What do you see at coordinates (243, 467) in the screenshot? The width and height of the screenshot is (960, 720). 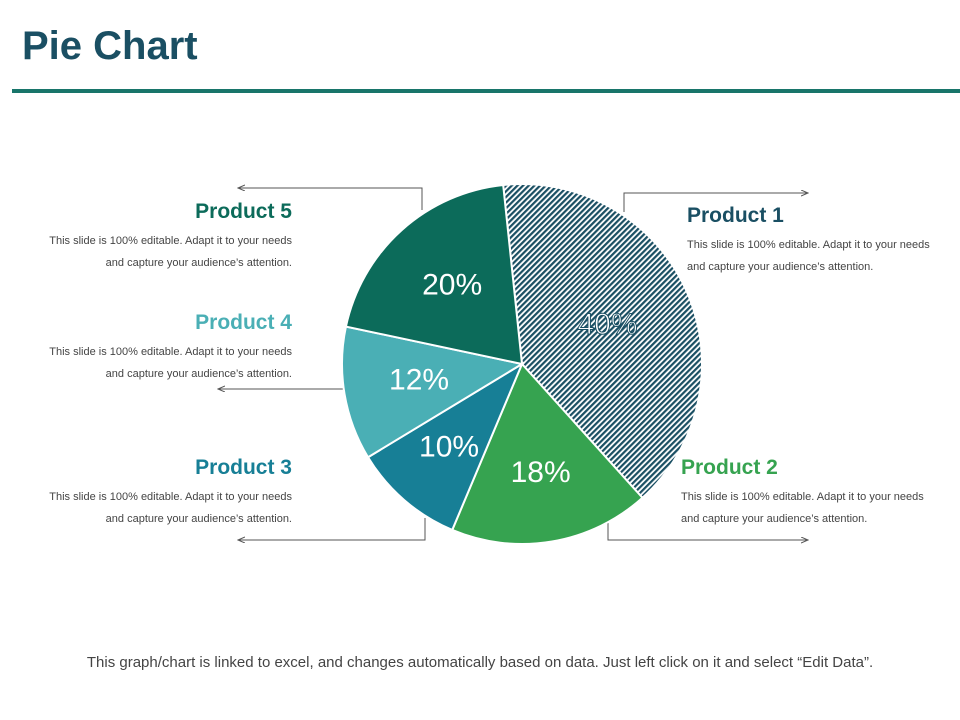 I see `product-3-heading: Product 3` at bounding box center [243, 467].